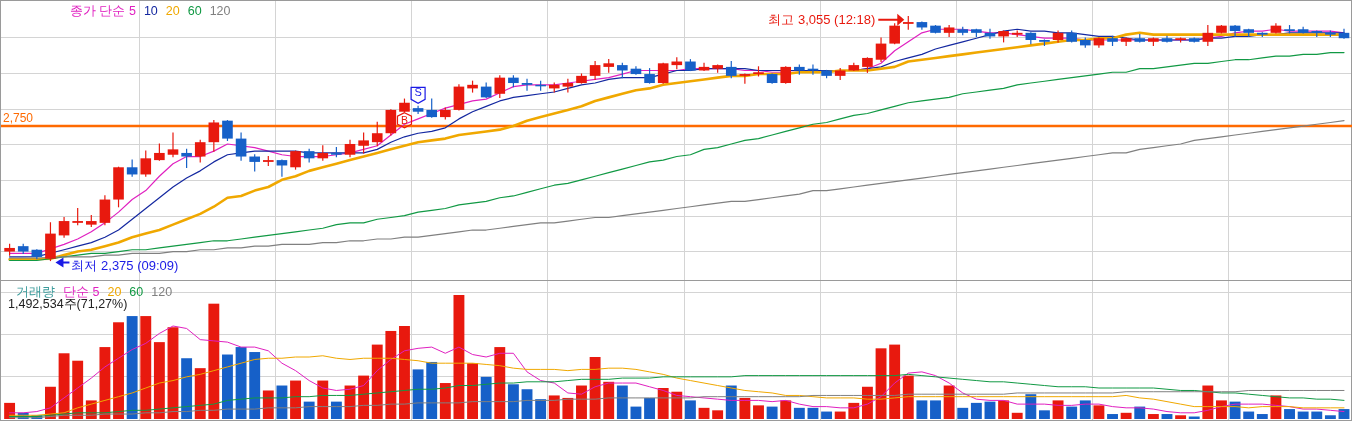 The image size is (1352, 421). I want to click on text: 단순 5, so click(81, 292).